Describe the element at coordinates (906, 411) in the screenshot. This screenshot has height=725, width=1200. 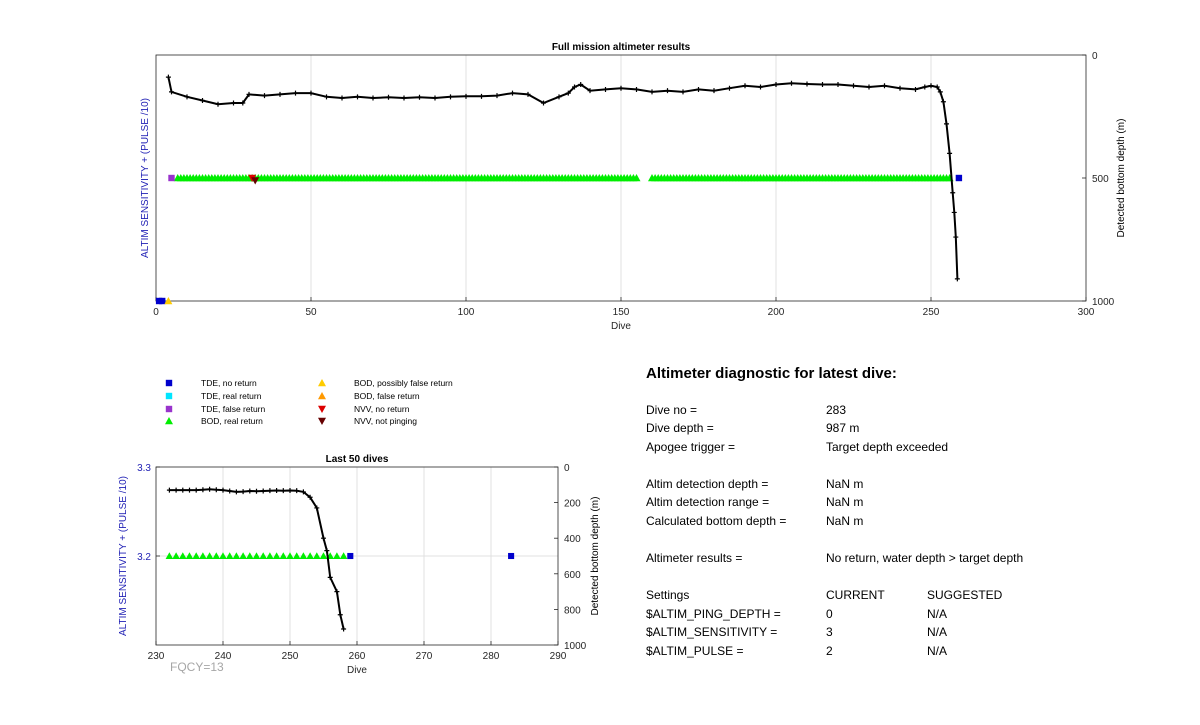
I see `diagnostic-row-dive-no: Dive no = 283` at that location.